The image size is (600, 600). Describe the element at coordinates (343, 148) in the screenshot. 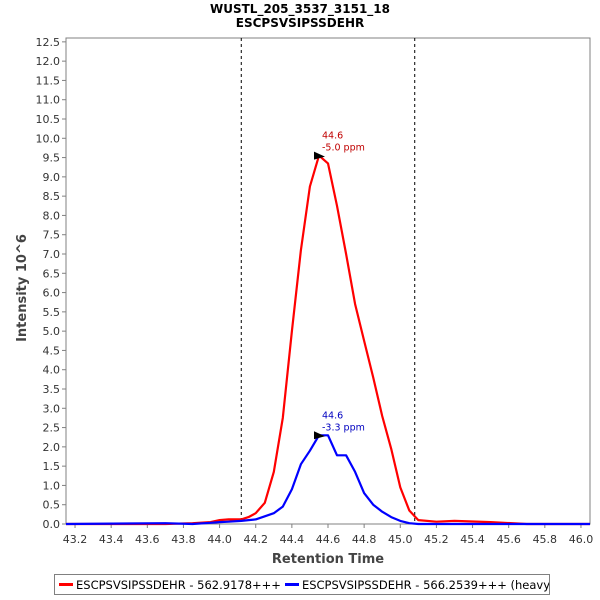

I see `peak-ppm-label: -5.0 ppm` at that location.